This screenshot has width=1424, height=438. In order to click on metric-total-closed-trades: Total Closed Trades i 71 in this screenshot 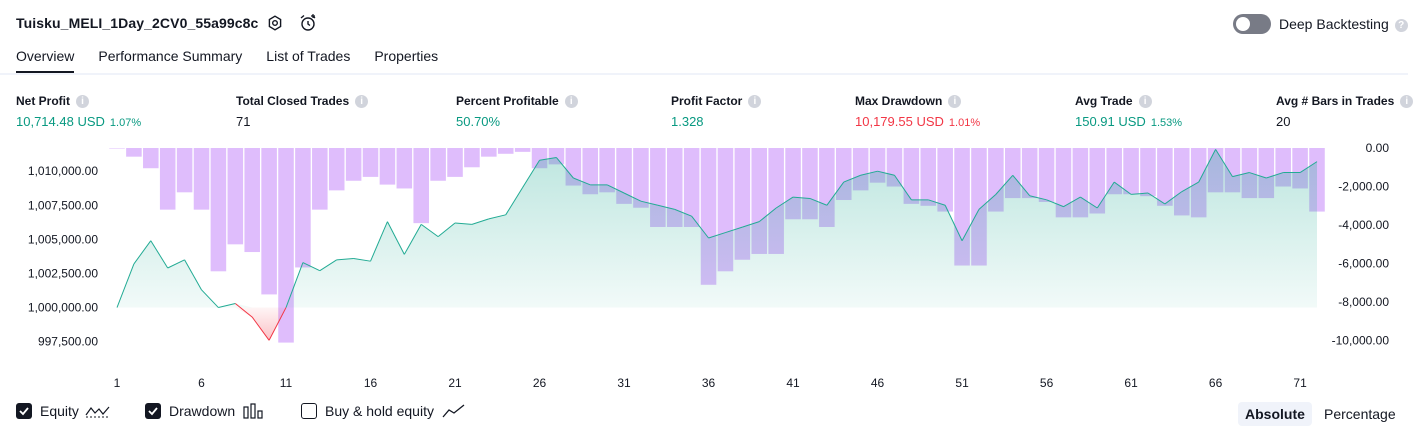, I will do `click(302, 111)`.